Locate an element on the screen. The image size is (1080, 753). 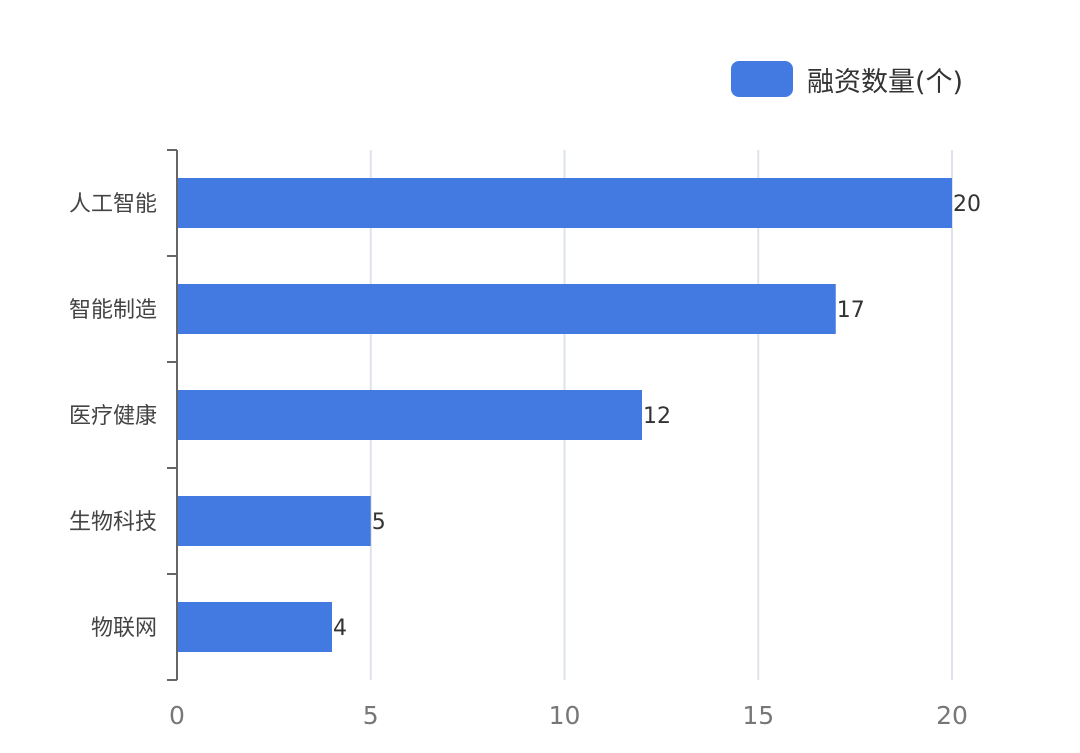
category-label: 物联网 is located at coordinates (124, 628).